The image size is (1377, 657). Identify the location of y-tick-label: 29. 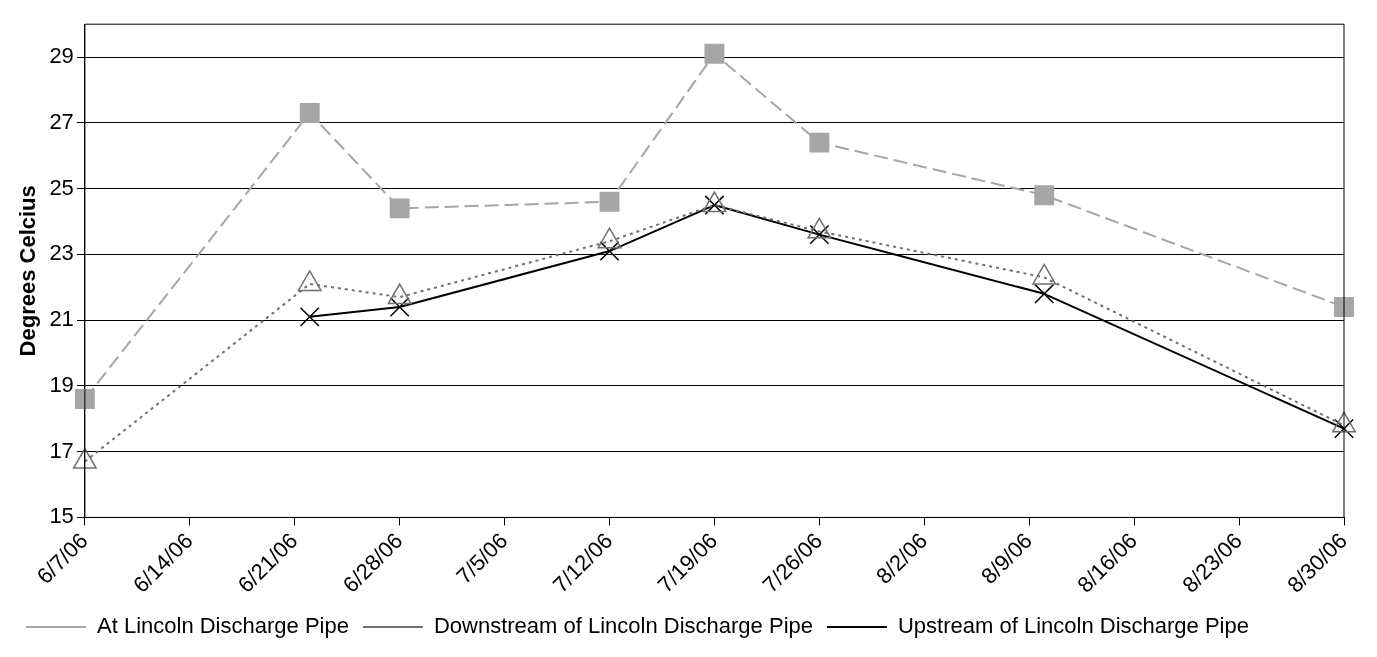
(61, 56).